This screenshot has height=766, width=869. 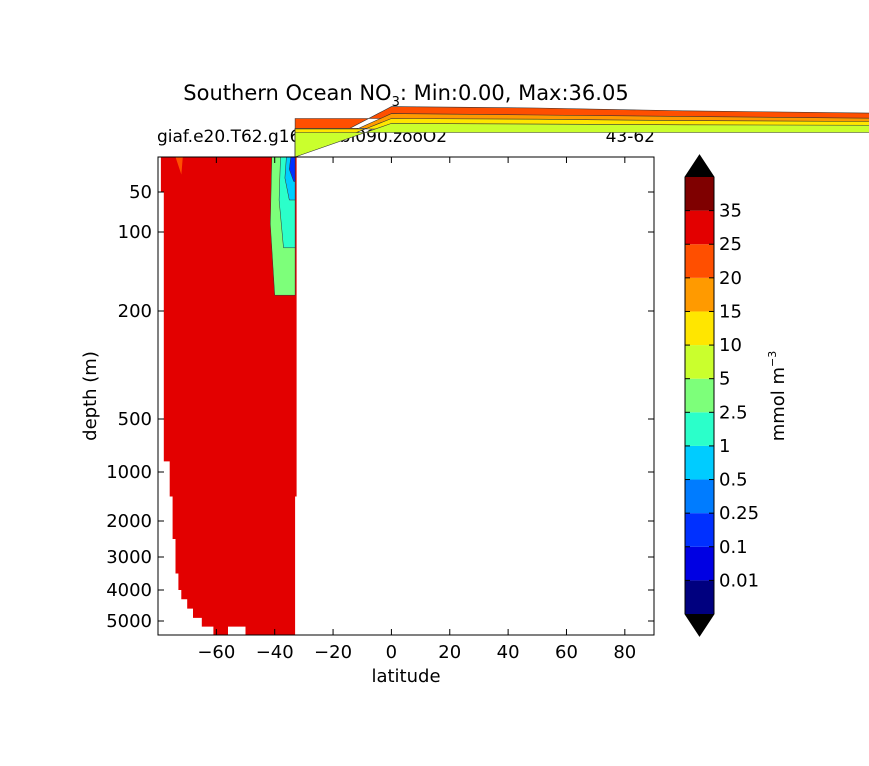 I want to click on y-axis-label: depth (m), so click(x=90, y=396).